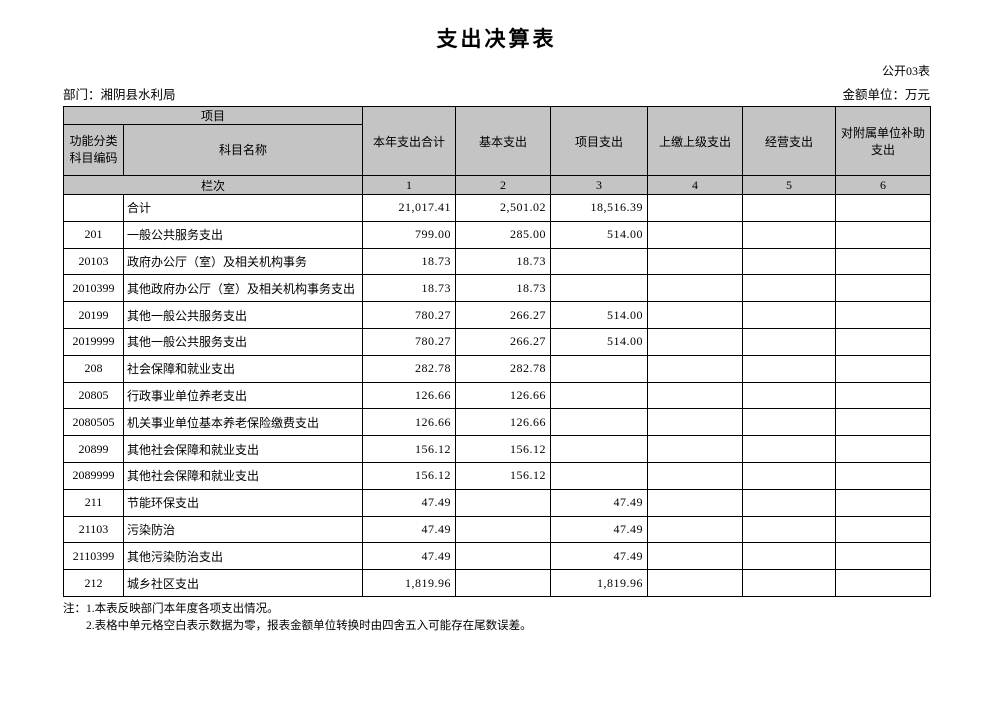 The image size is (1000, 706). What do you see at coordinates (497, 368) in the screenshot?
I see `table-row: 208 社会保障和就业支出 282.78 282.78` at bounding box center [497, 368].